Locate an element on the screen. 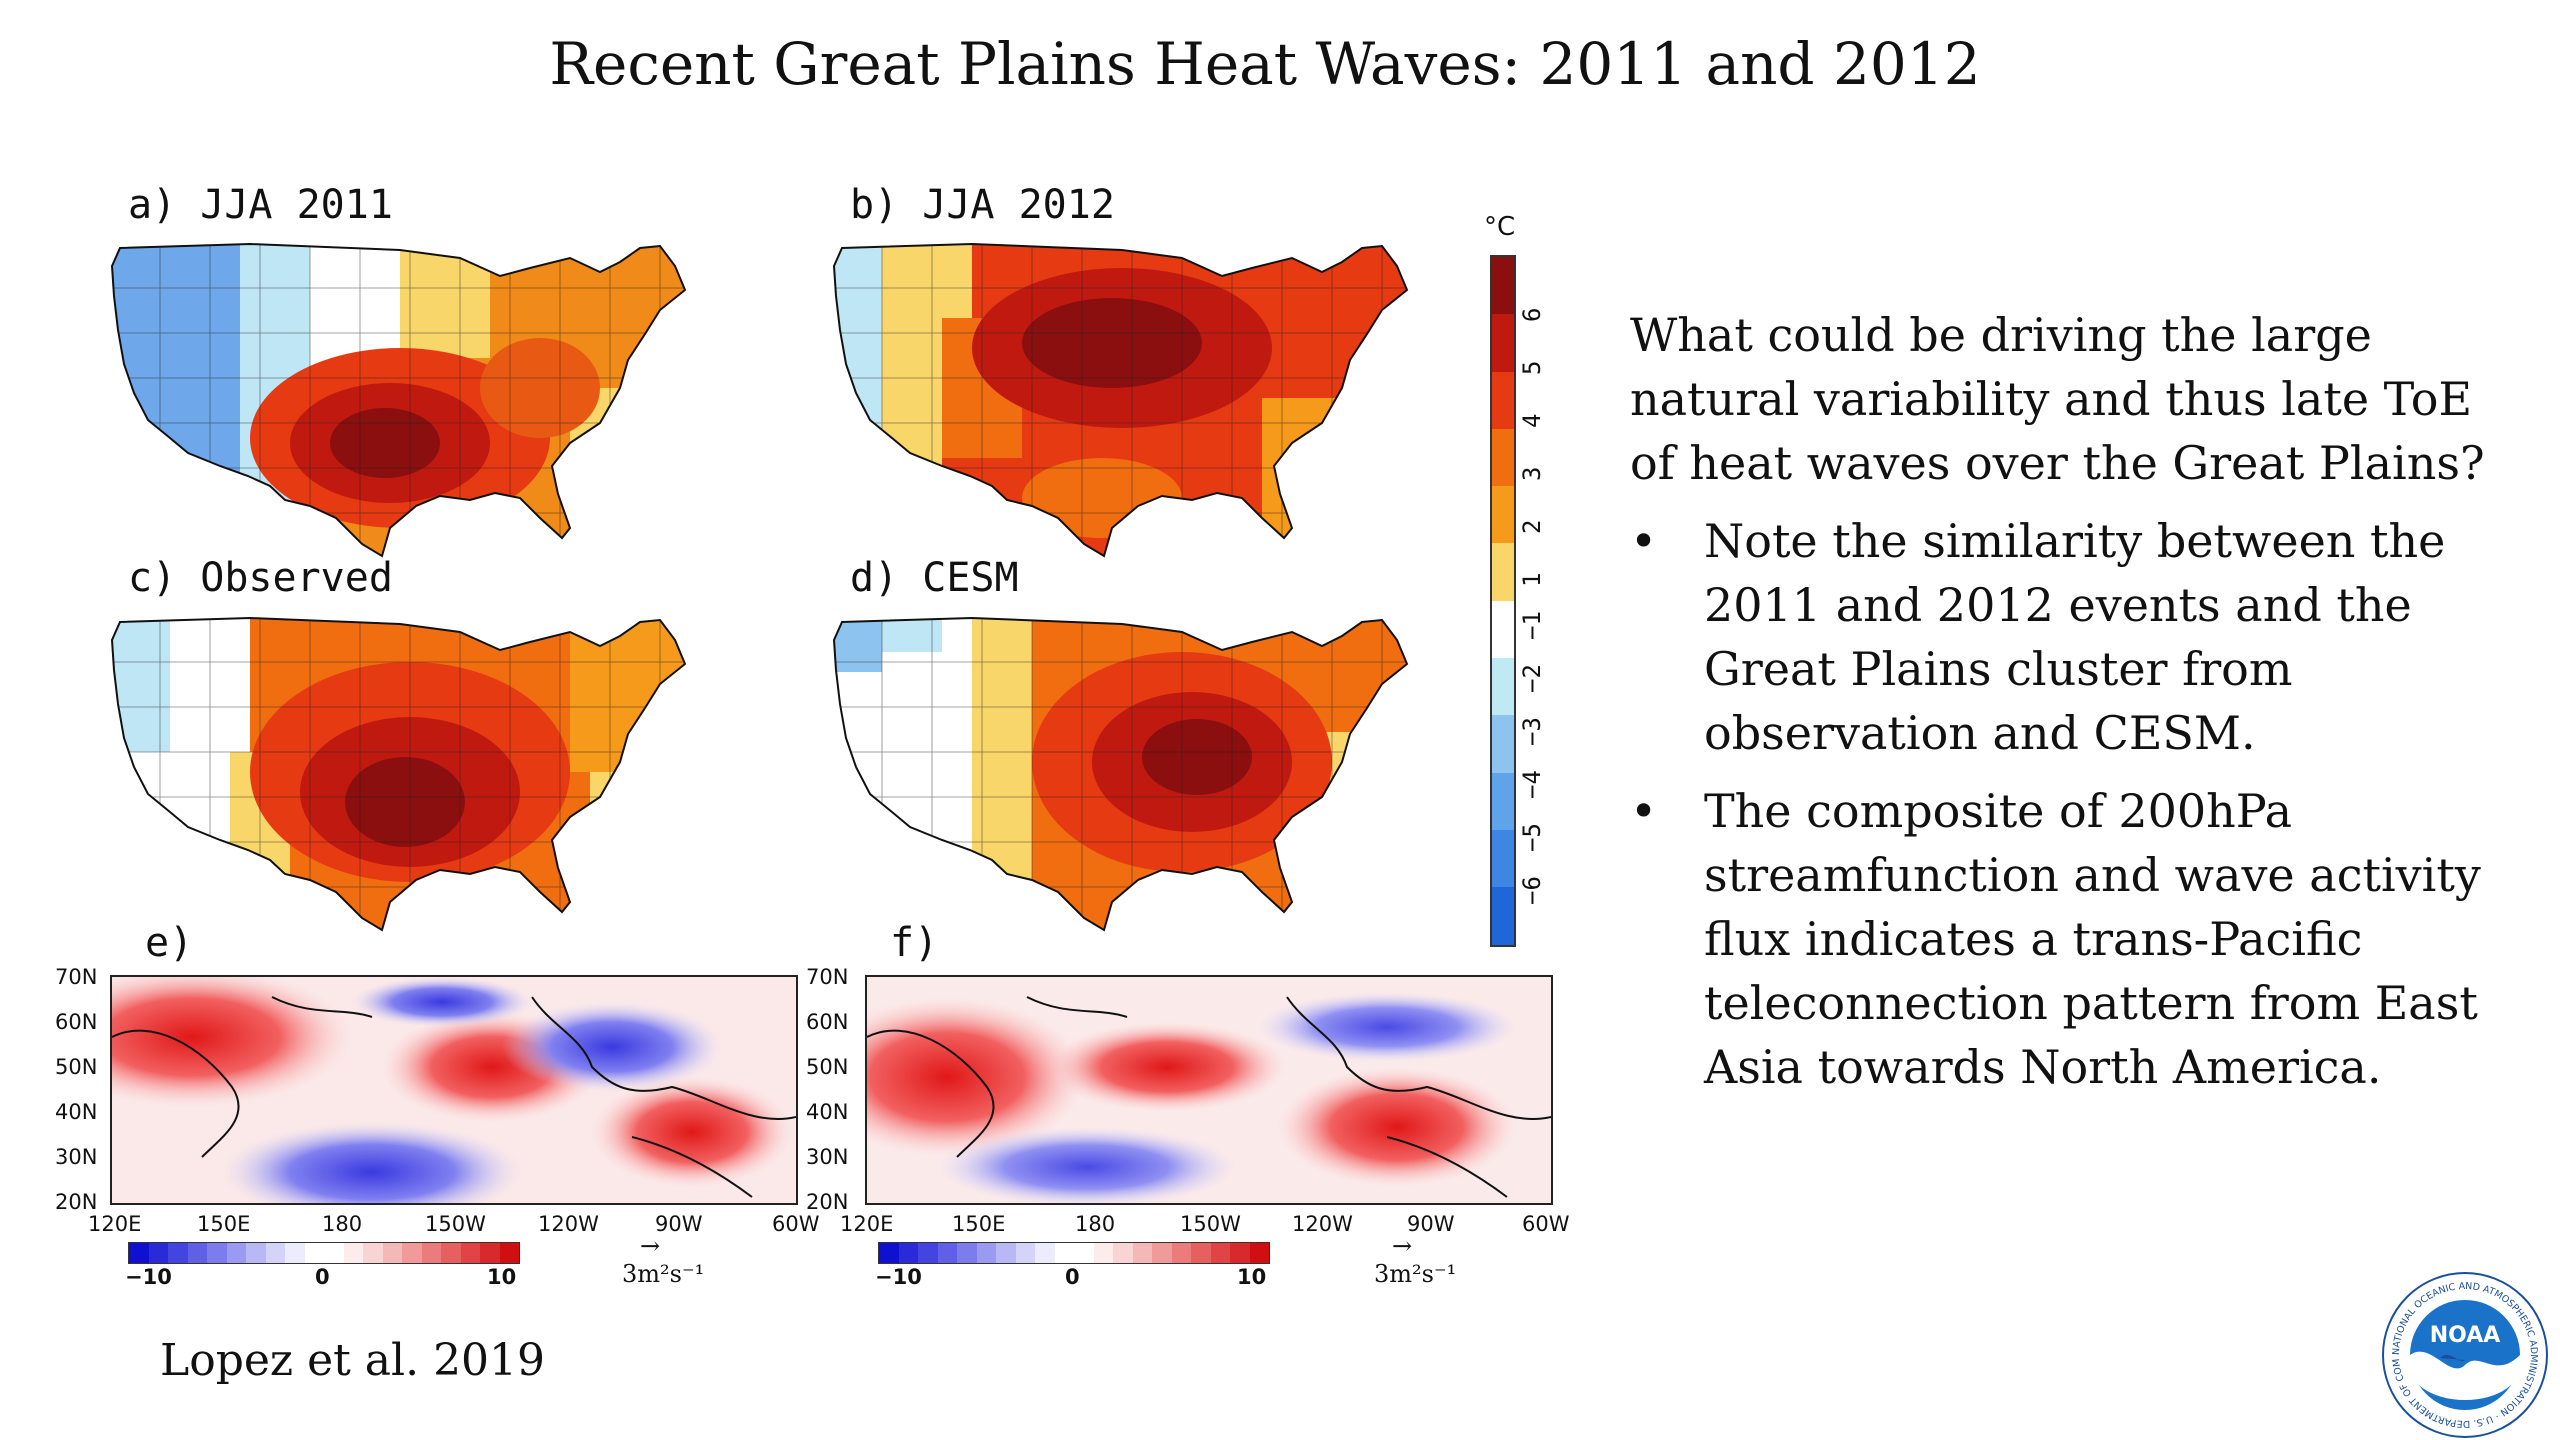 The height and width of the screenshot is (1440, 2560). streamfunction-field-f is located at coordinates (1209, 1090).